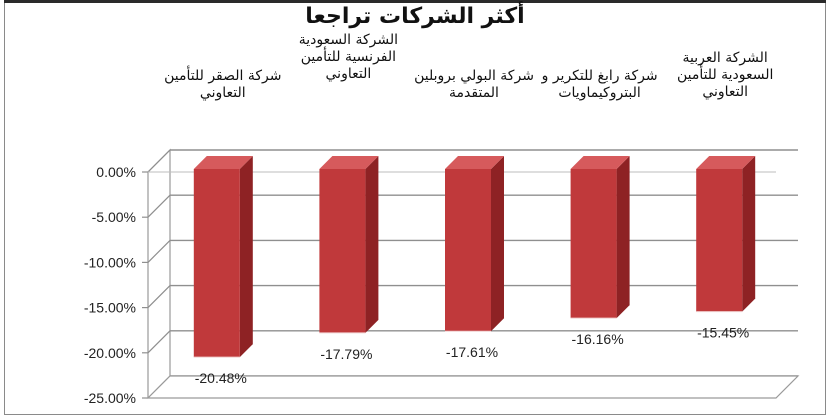 The width and height of the screenshot is (830, 418). What do you see at coordinates (598, 339) in the screenshot?
I see `data-label: -16.16%` at bounding box center [598, 339].